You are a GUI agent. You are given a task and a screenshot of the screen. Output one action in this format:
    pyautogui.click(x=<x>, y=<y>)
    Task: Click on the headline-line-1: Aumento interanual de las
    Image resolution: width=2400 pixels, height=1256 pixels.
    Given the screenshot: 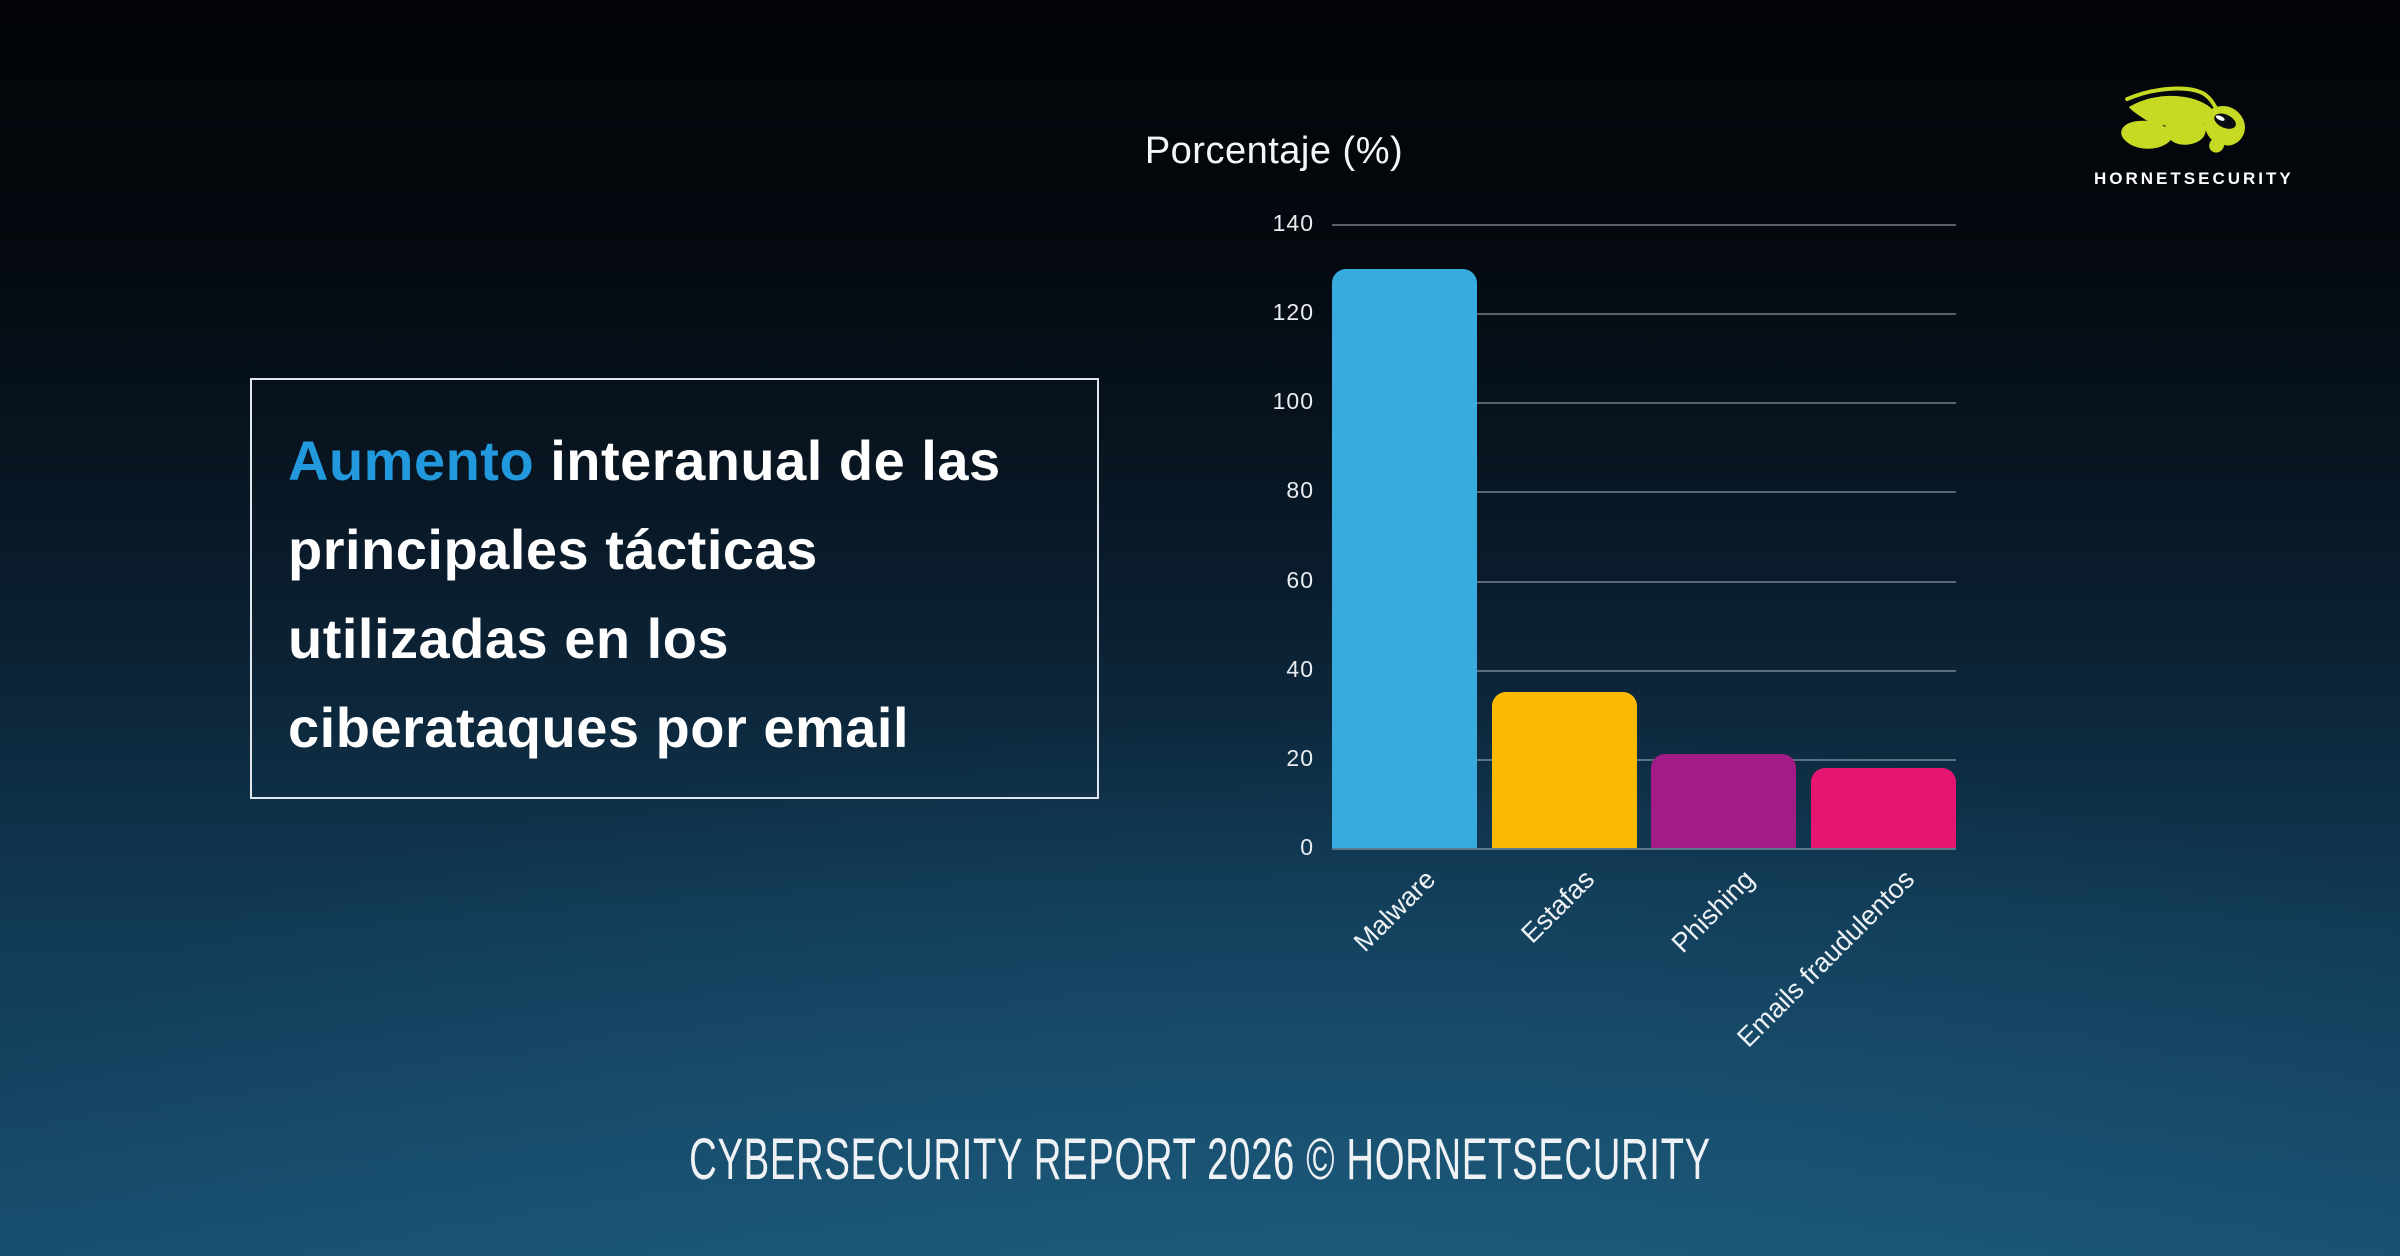 What is the action you would take?
    pyautogui.click(x=677, y=460)
    